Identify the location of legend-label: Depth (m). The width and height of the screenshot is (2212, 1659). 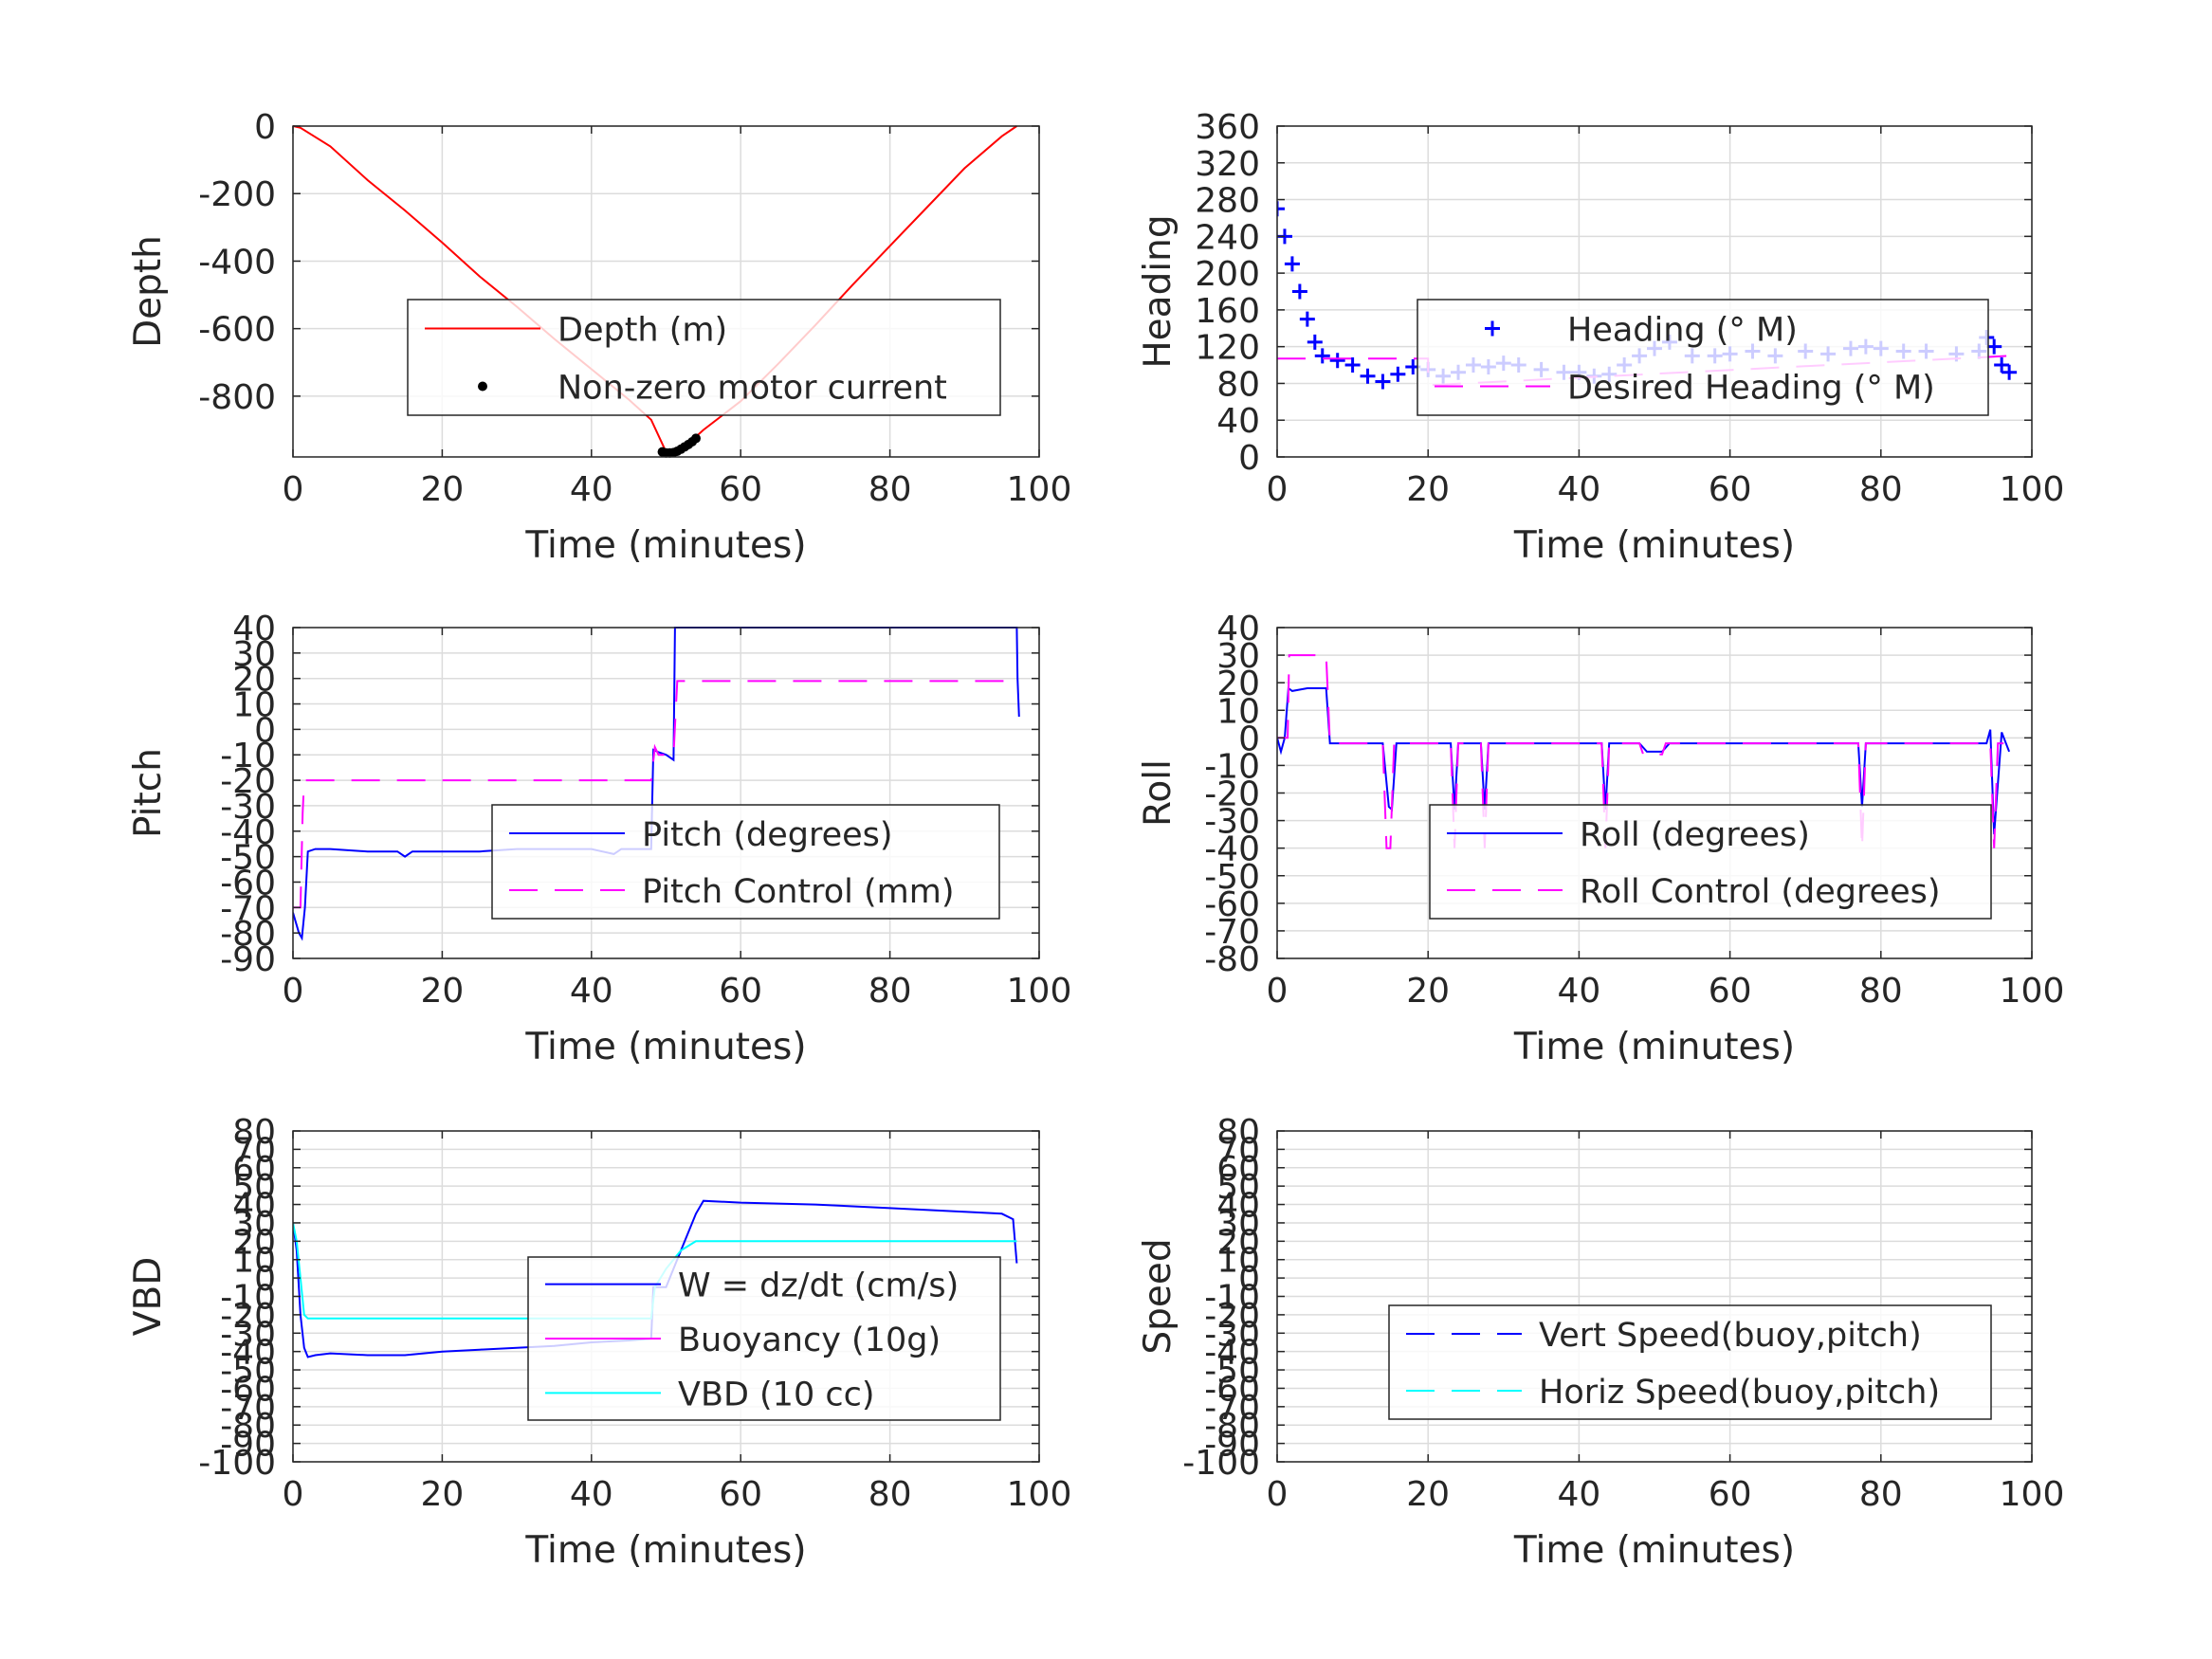
(642, 331).